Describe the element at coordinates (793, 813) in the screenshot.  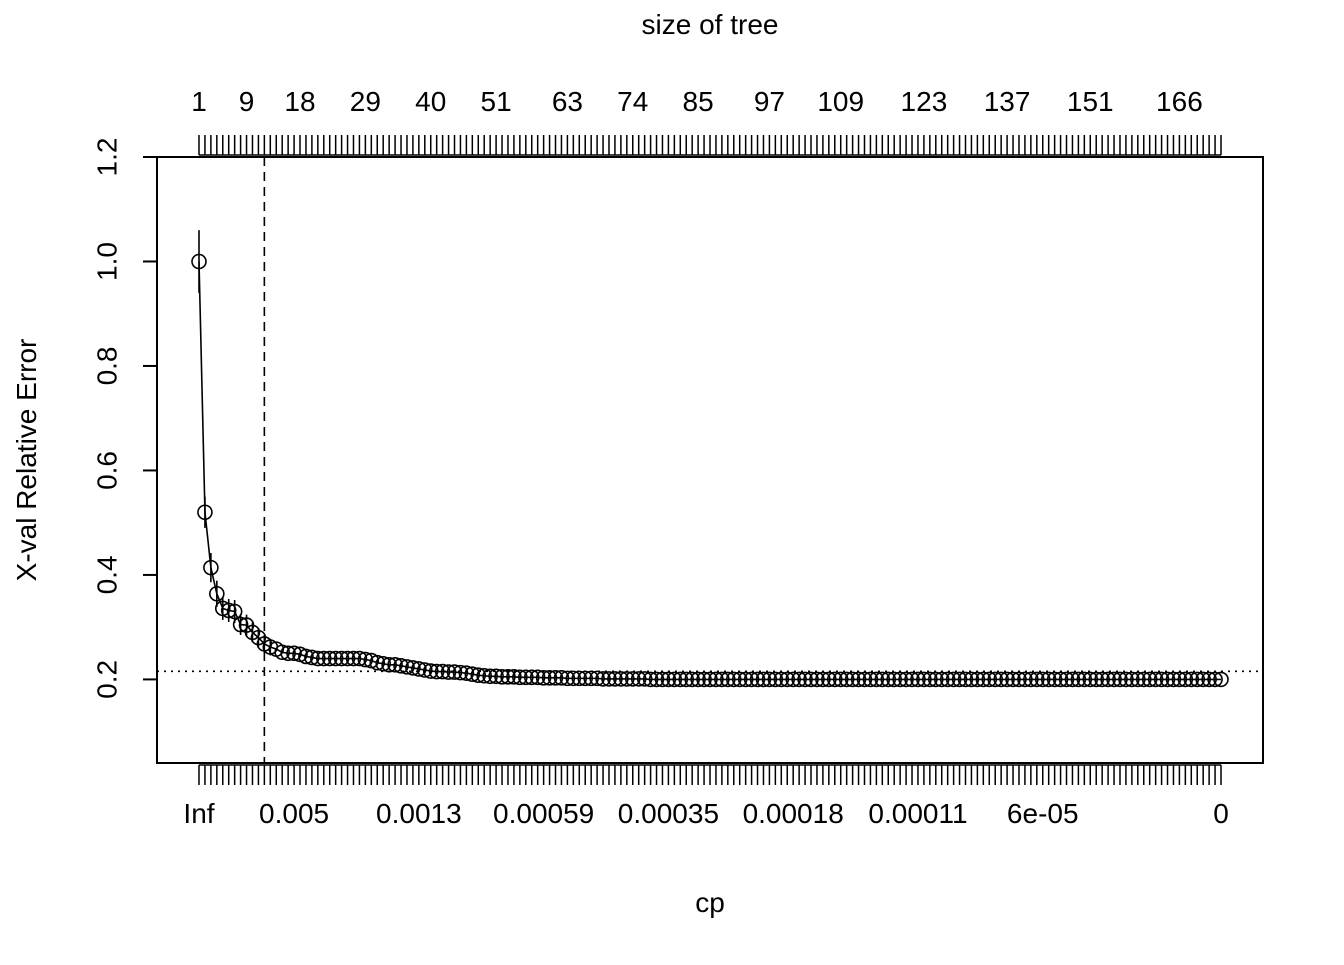
I see `bottom-tick-label: 0.00018` at that location.